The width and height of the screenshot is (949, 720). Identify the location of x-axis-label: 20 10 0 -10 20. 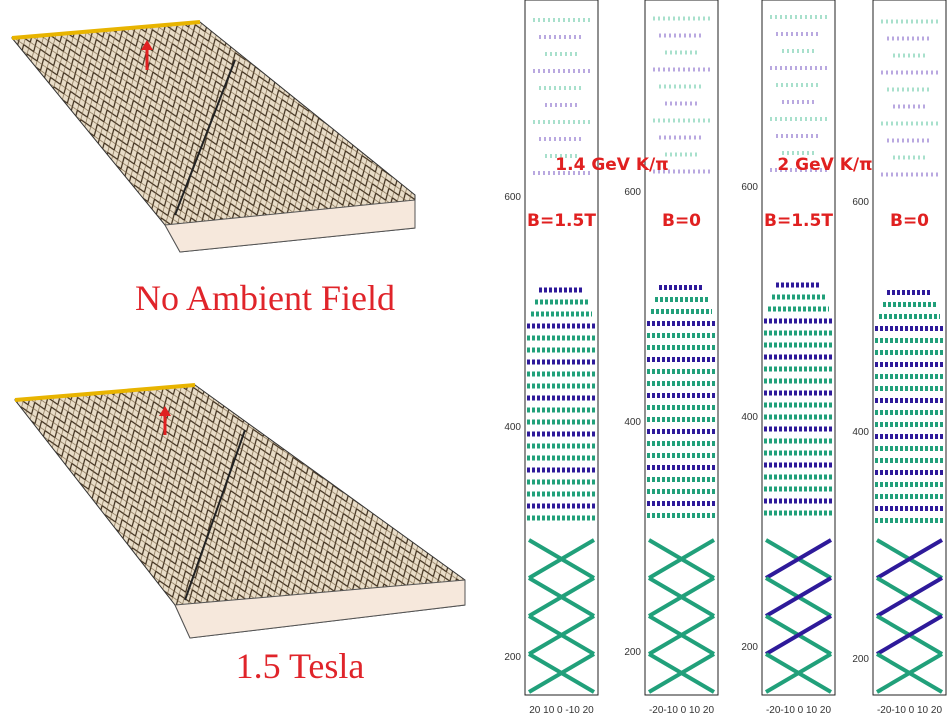
(561, 710).